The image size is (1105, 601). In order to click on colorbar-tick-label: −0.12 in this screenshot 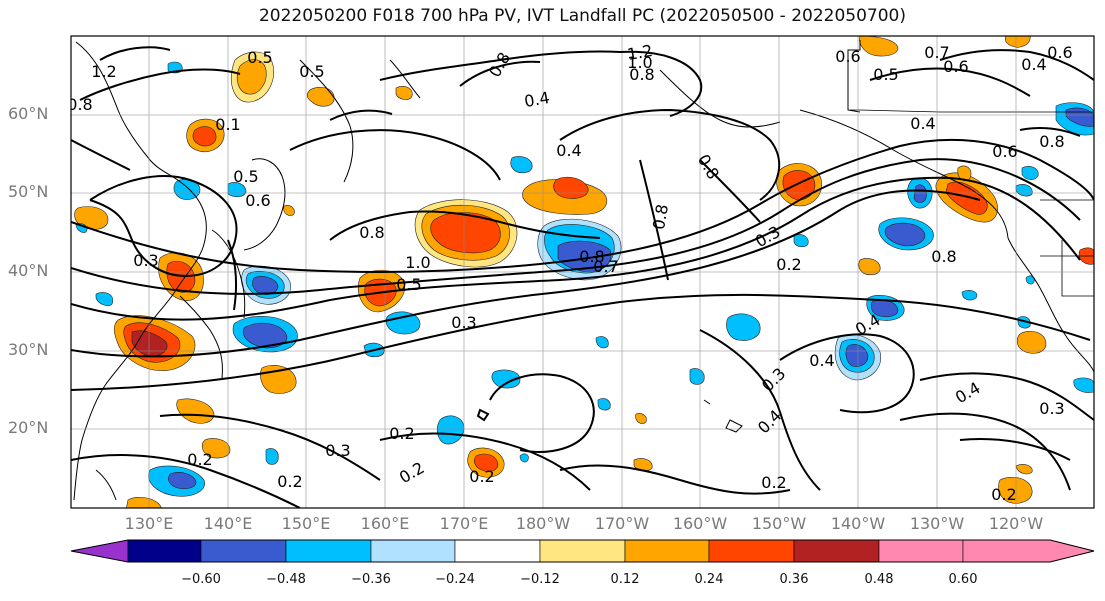, I will do `click(540, 579)`.